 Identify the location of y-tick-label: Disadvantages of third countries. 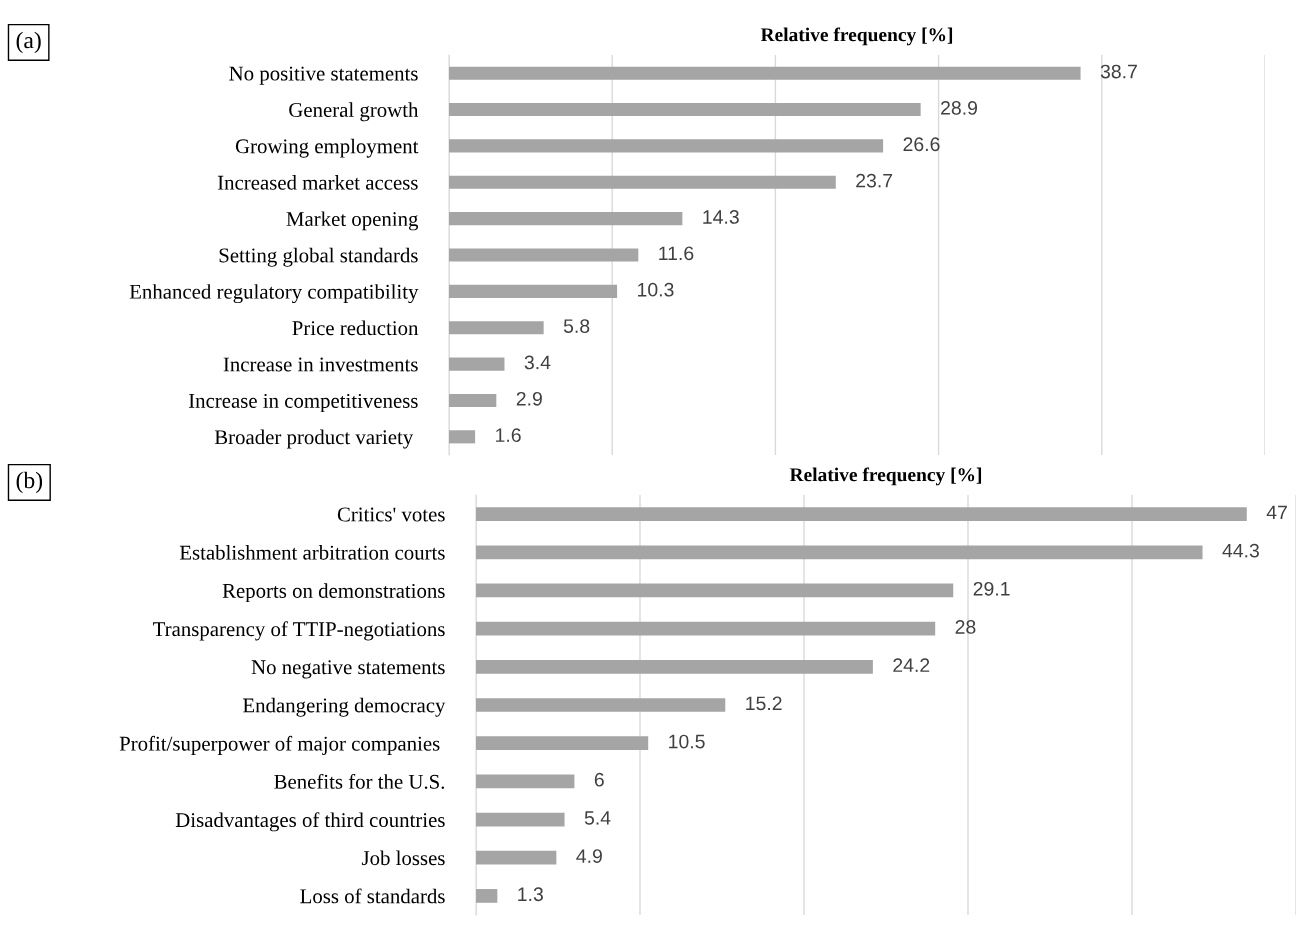
(310, 822).